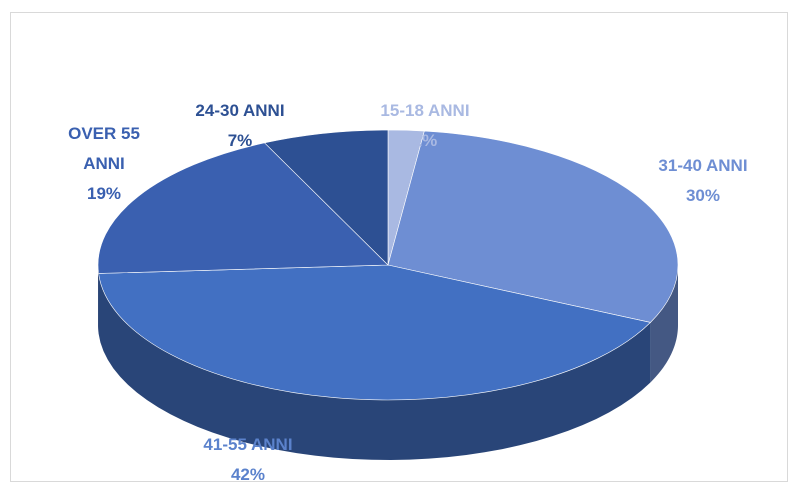  Describe the element at coordinates (98, 299) in the screenshot. I see `slice-side` at that location.